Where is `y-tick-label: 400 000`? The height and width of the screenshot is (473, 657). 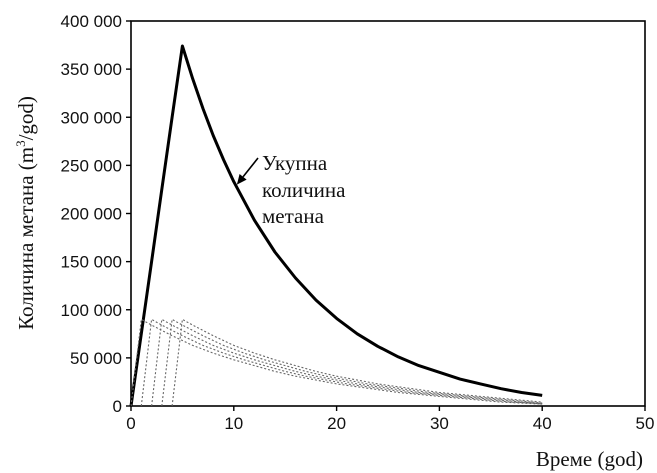
y-tick-label: 400 000 is located at coordinates (91, 21).